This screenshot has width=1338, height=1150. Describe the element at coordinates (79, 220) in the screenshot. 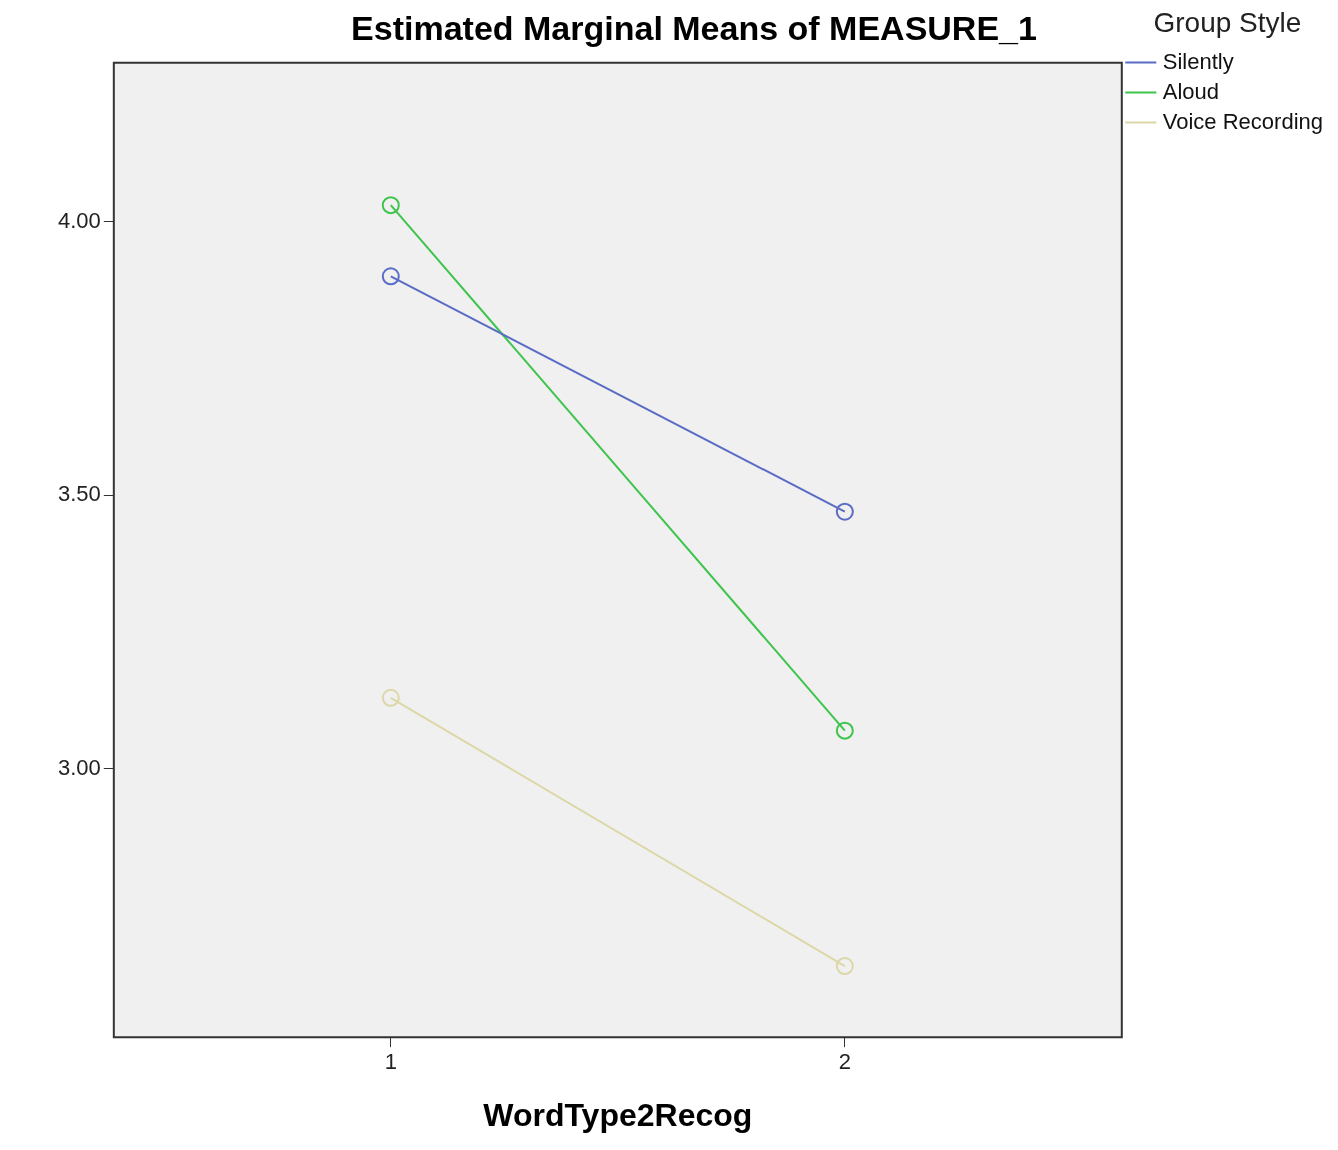

I see `y-tick-label: 4.00` at that location.